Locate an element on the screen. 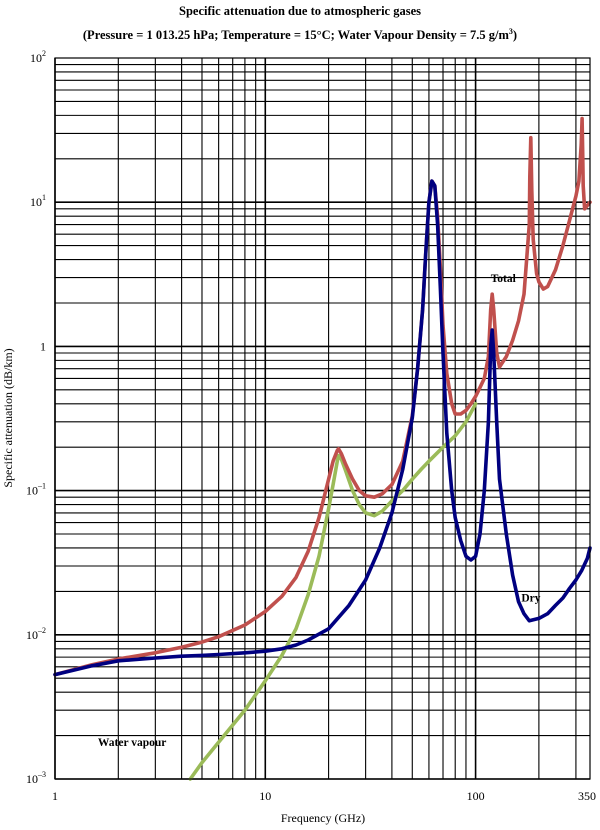 This screenshot has height=830, width=600. x-tick-label: 350 is located at coordinates (587, 796).